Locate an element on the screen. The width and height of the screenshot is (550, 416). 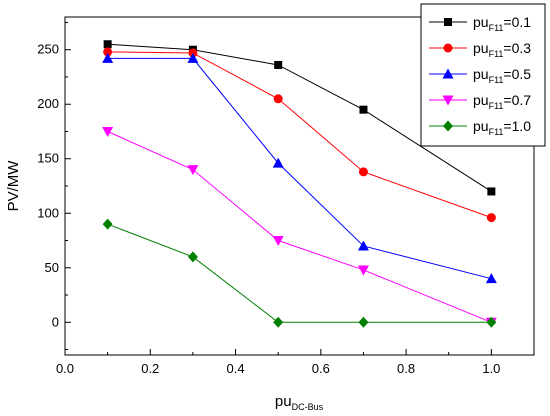
legend-entry-5: puF11=1.0 is located at coordinates (480, 127).